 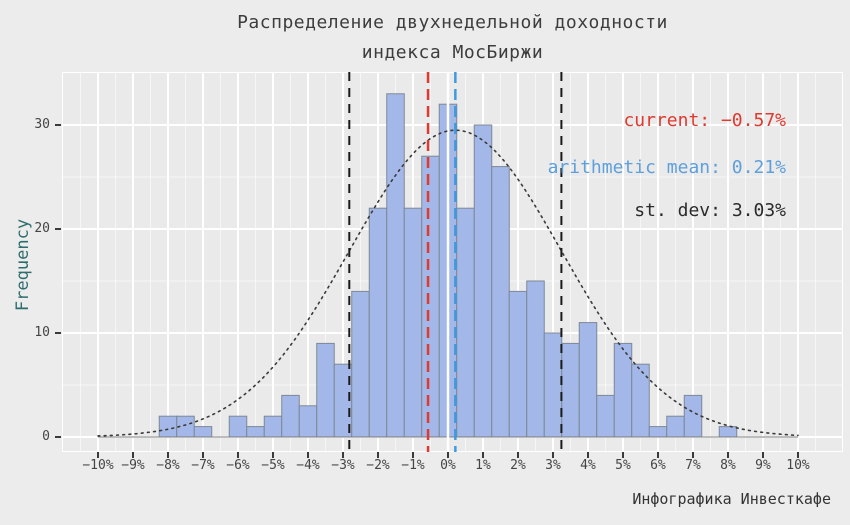 What do you see at coordinates (798, 465) in the screenshot?
I see `x-tick-label: 10%` at bounding box center [798, 465].